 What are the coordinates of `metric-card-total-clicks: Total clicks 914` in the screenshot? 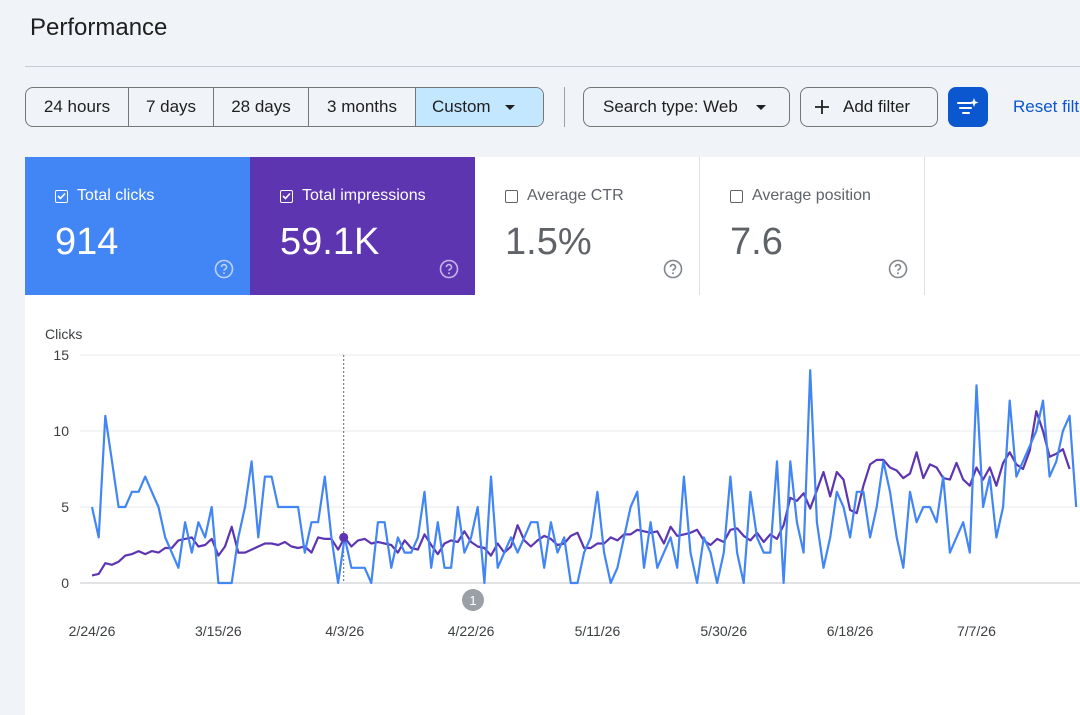 It's located at (137, 226).